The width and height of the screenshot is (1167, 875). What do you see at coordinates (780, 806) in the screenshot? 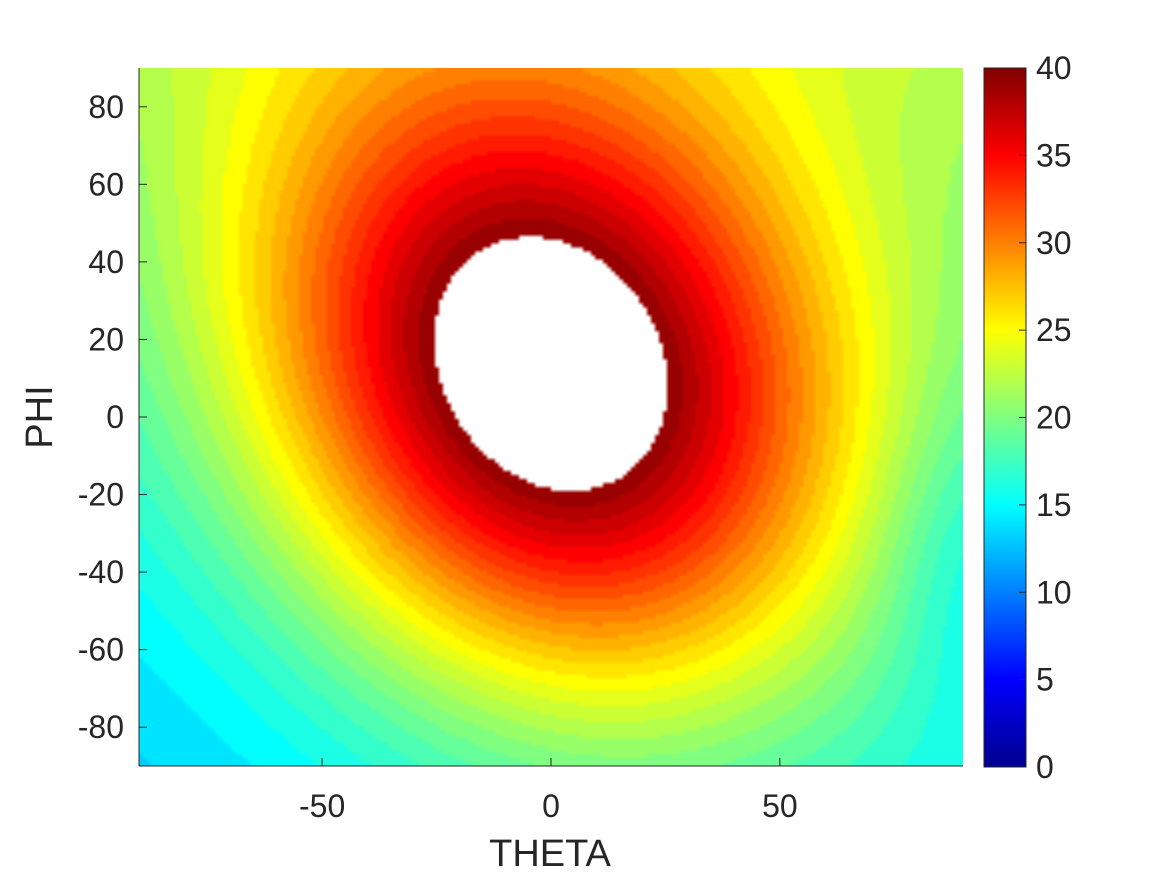
I see `x-tick-label: 50` at bounding box center [780, 806].